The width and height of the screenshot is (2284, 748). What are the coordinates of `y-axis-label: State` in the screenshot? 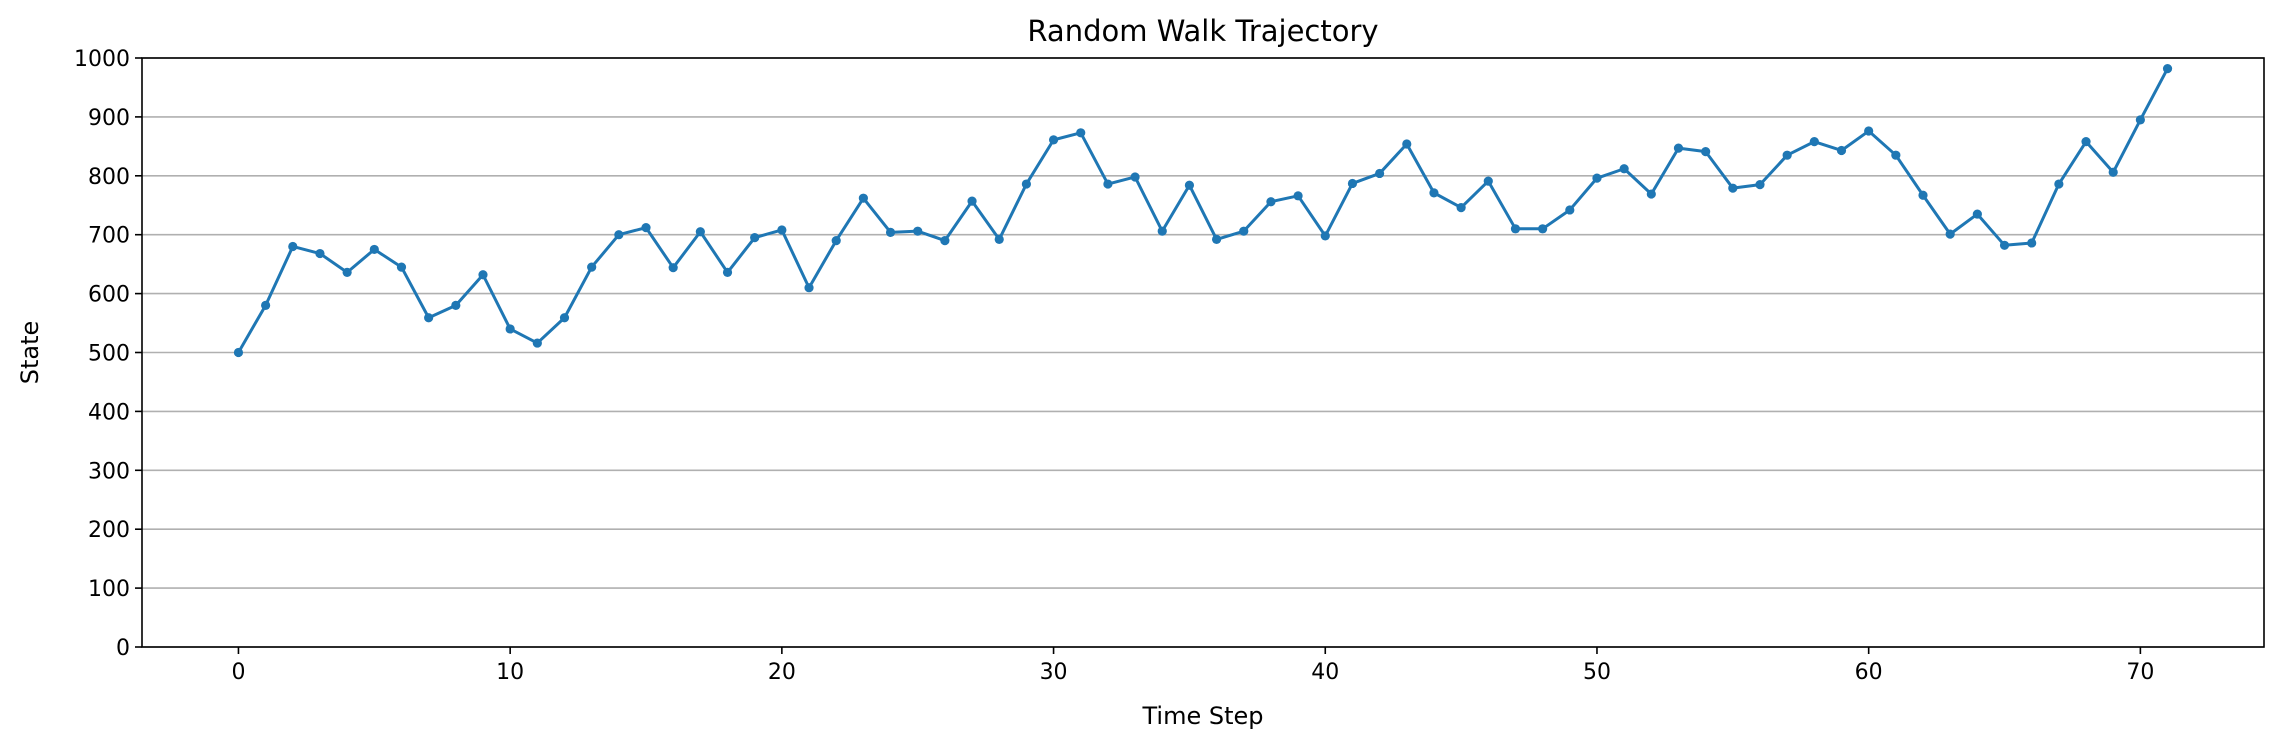 It's located at (30, 353).